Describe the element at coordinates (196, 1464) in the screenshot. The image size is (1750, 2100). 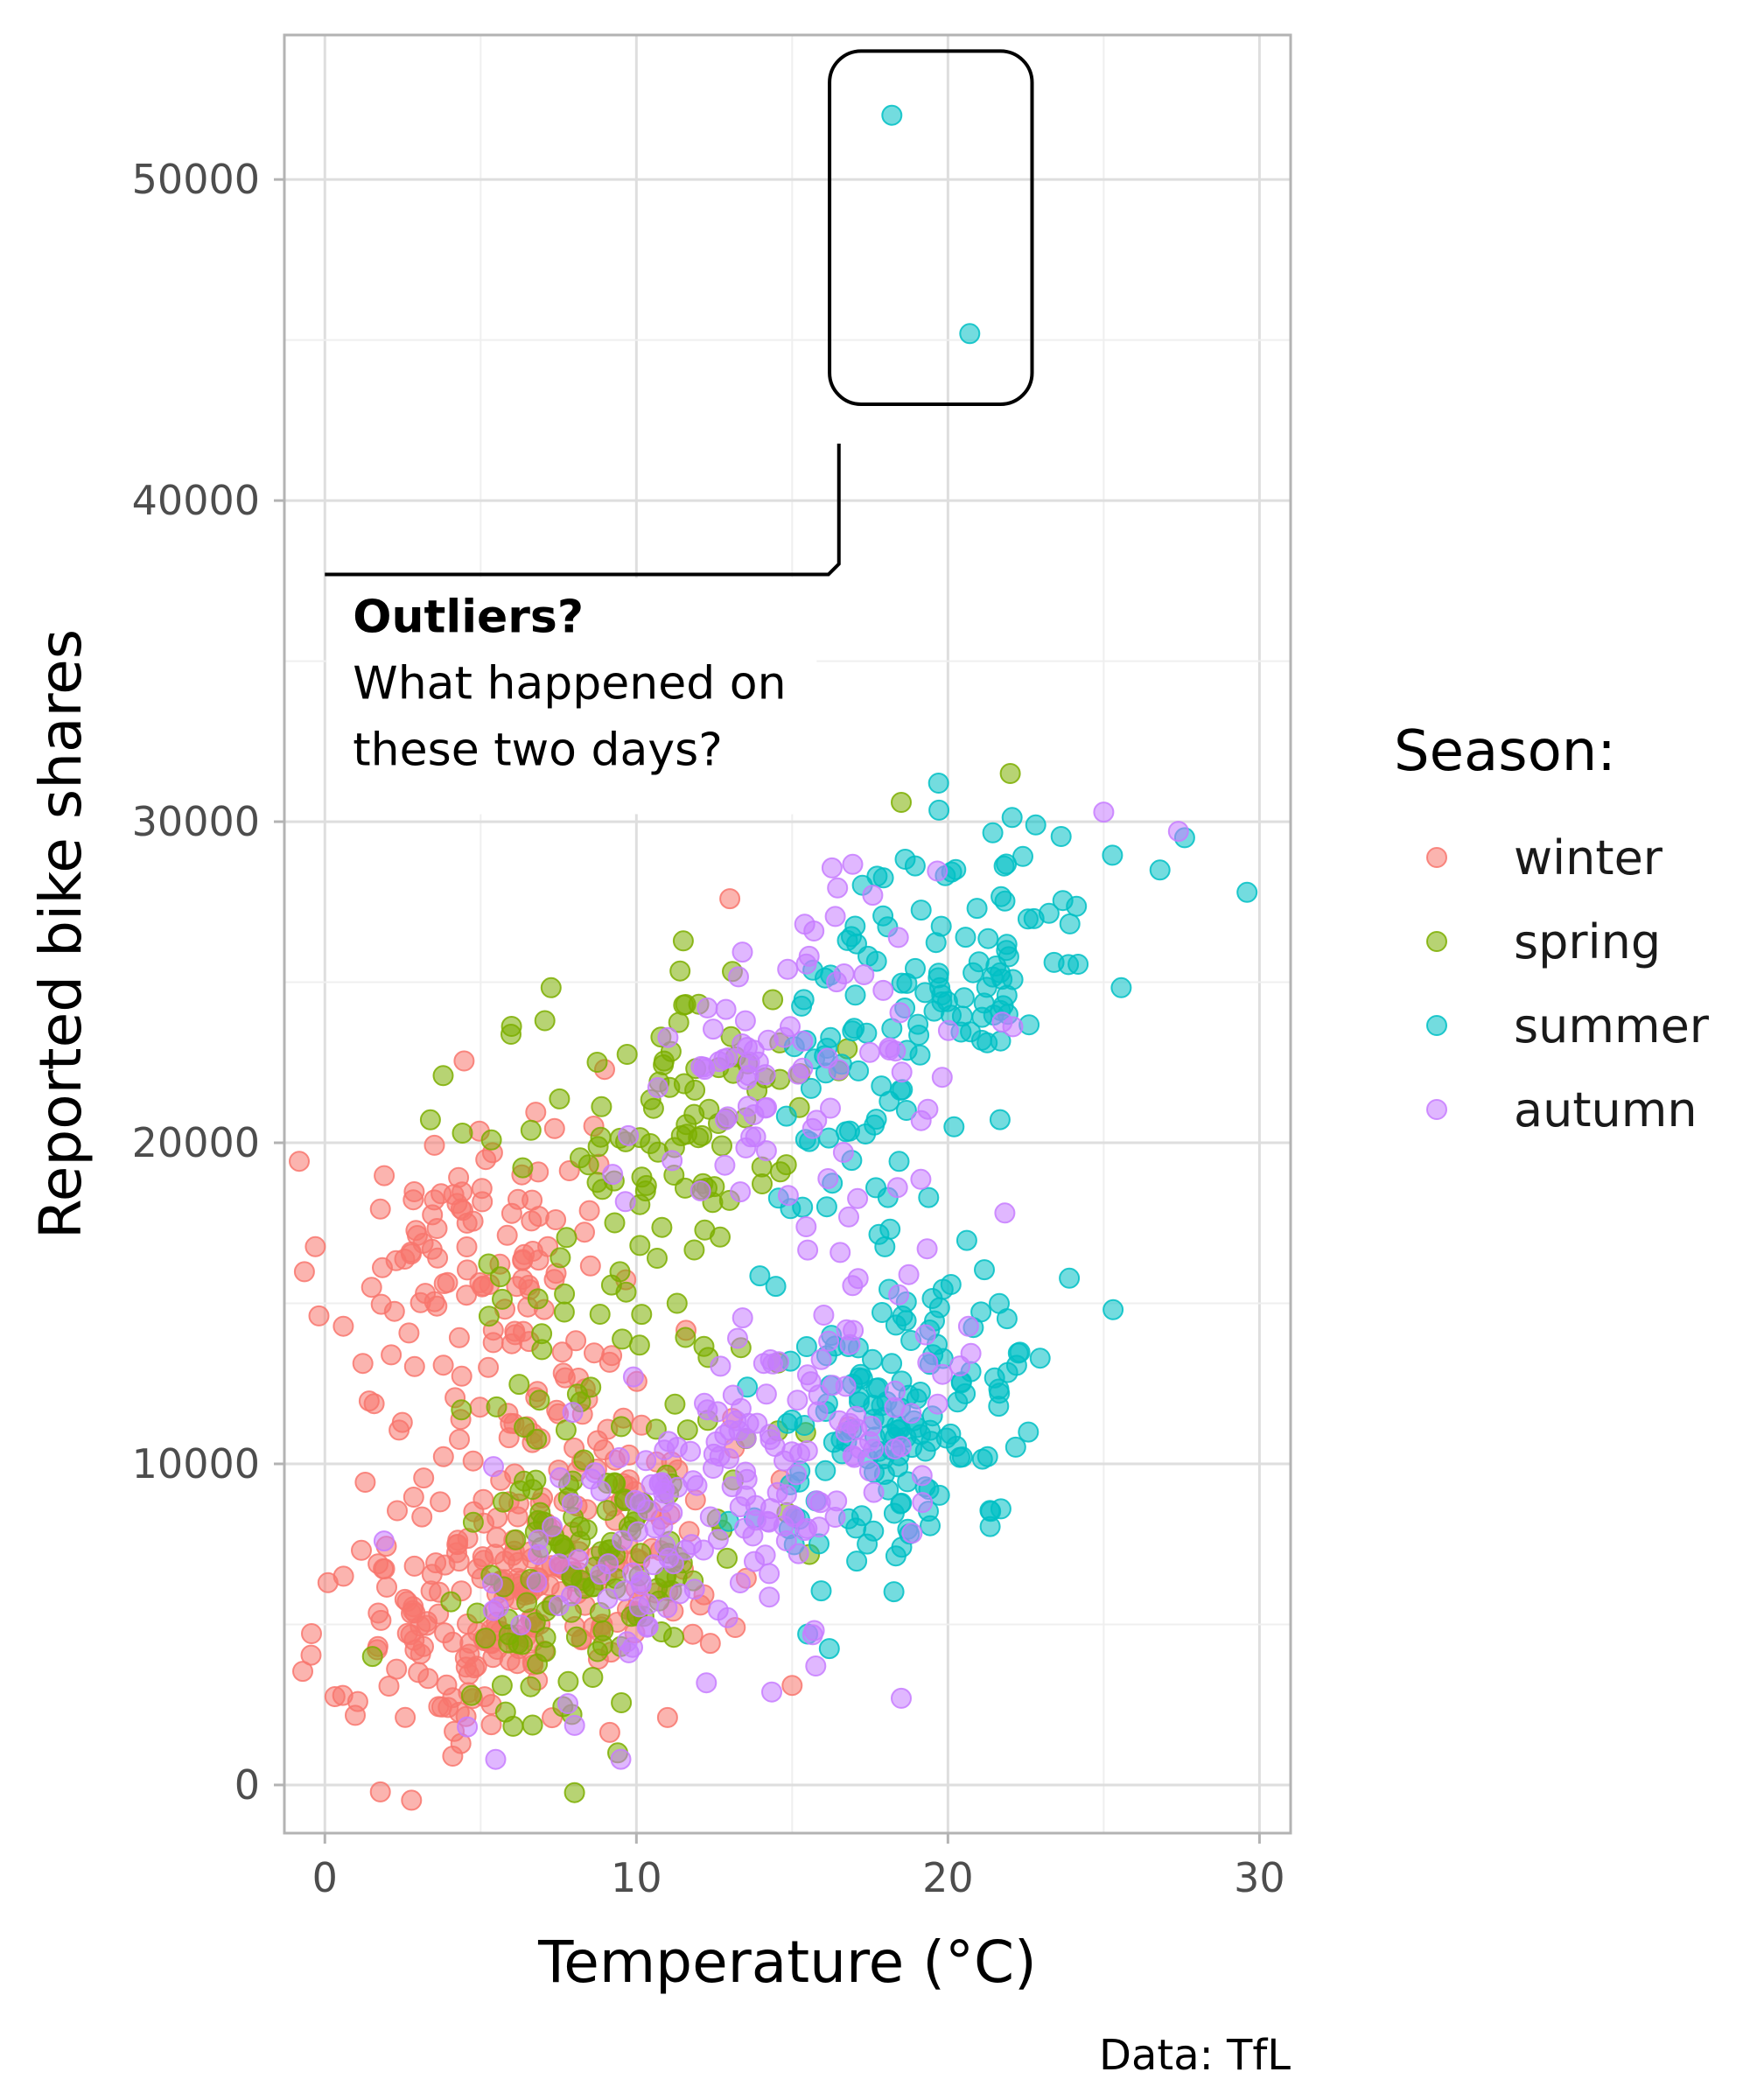
I see `y-tick-label: 10000` at that location.